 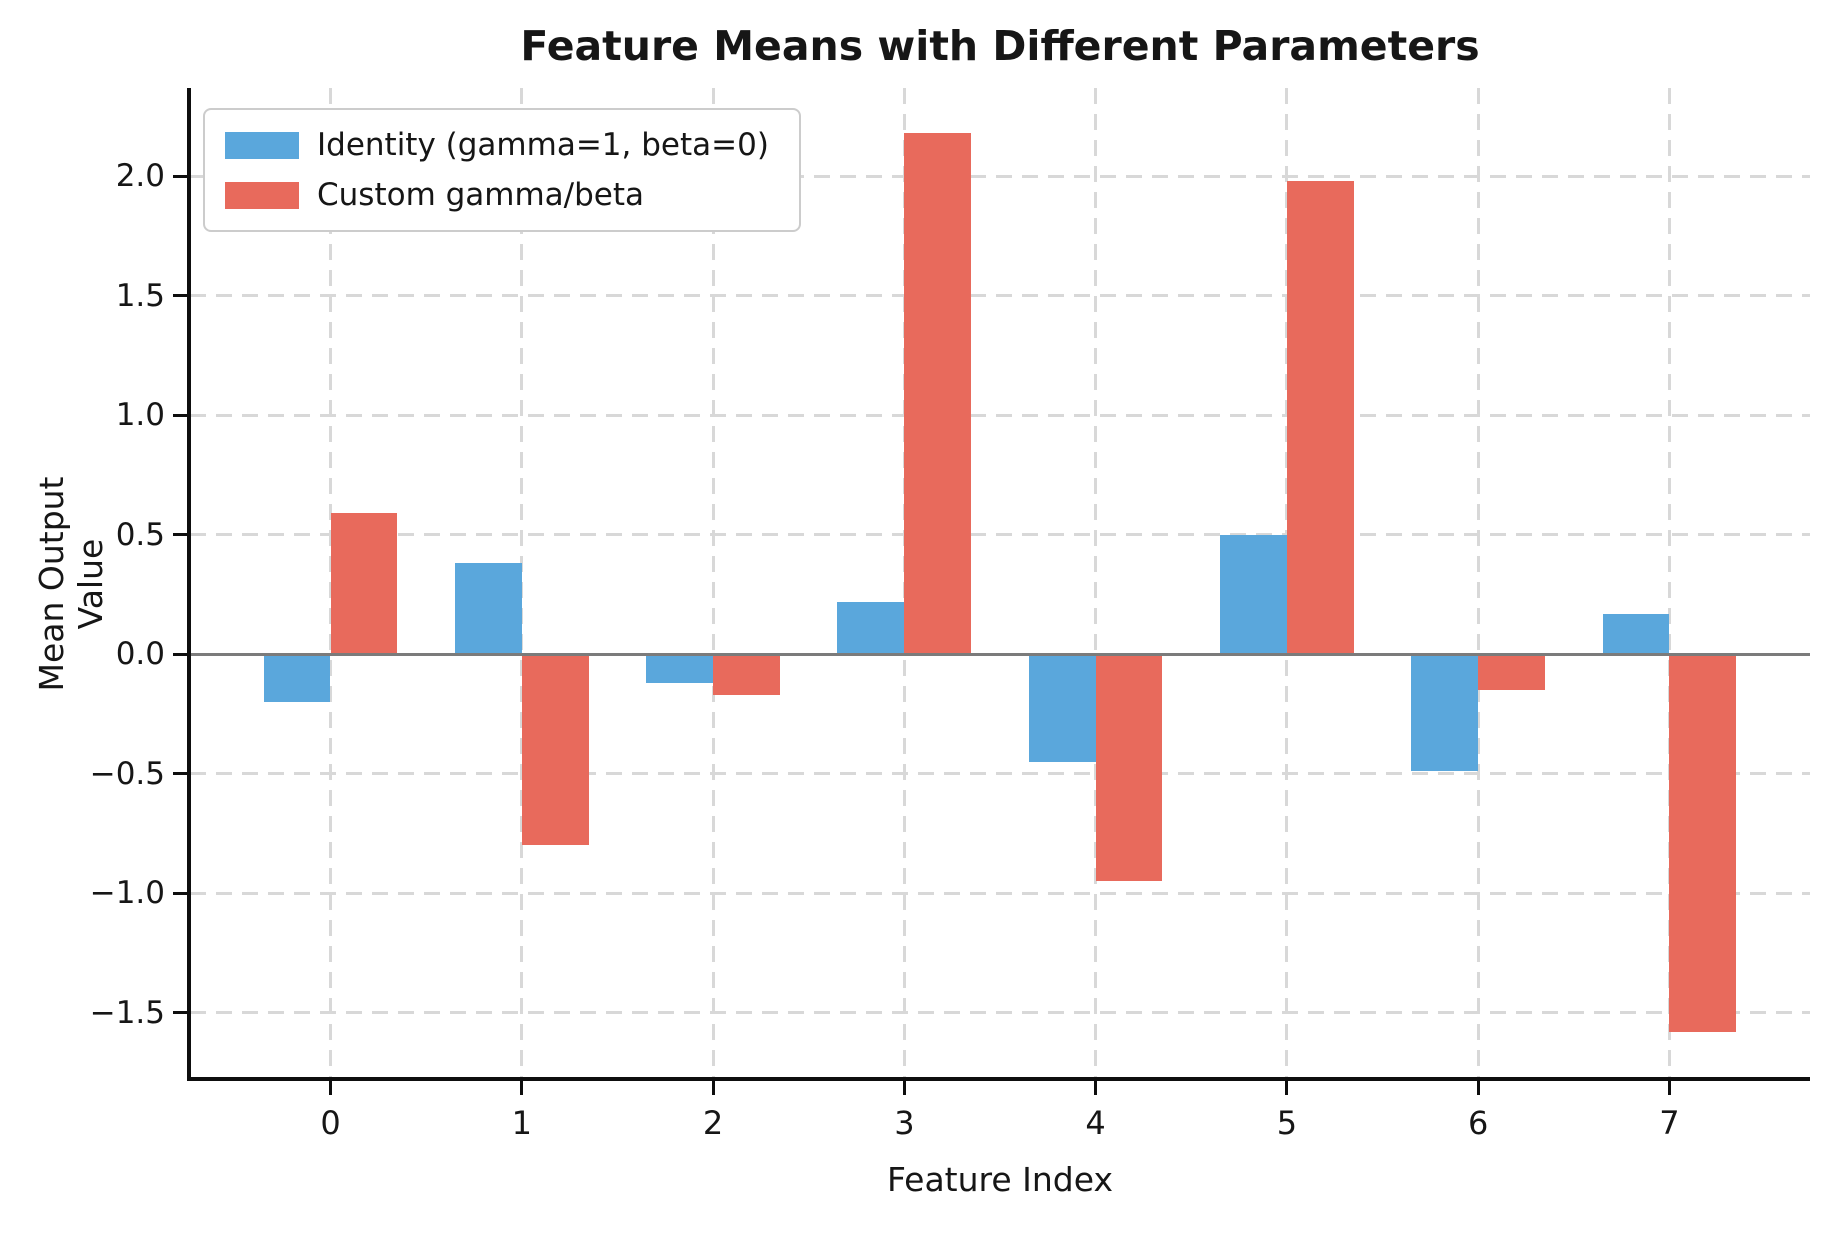 I want to click on xtick-label-1: 1, so click(x=521, y=1123).